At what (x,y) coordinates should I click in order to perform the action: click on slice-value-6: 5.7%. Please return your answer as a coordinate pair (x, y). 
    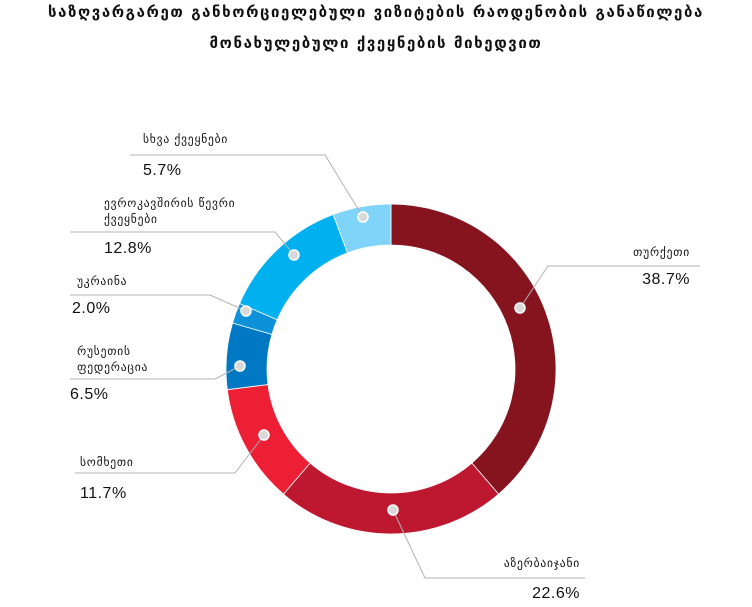
    Looking at the image, I should click on (162, 170).